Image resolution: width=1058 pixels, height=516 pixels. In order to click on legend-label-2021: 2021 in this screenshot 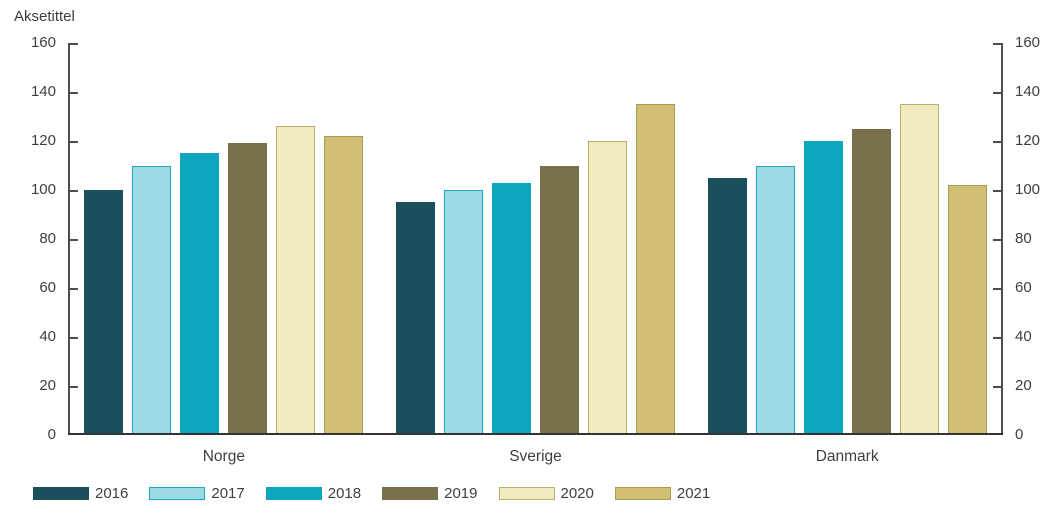, I will do `click(693, 493)`.